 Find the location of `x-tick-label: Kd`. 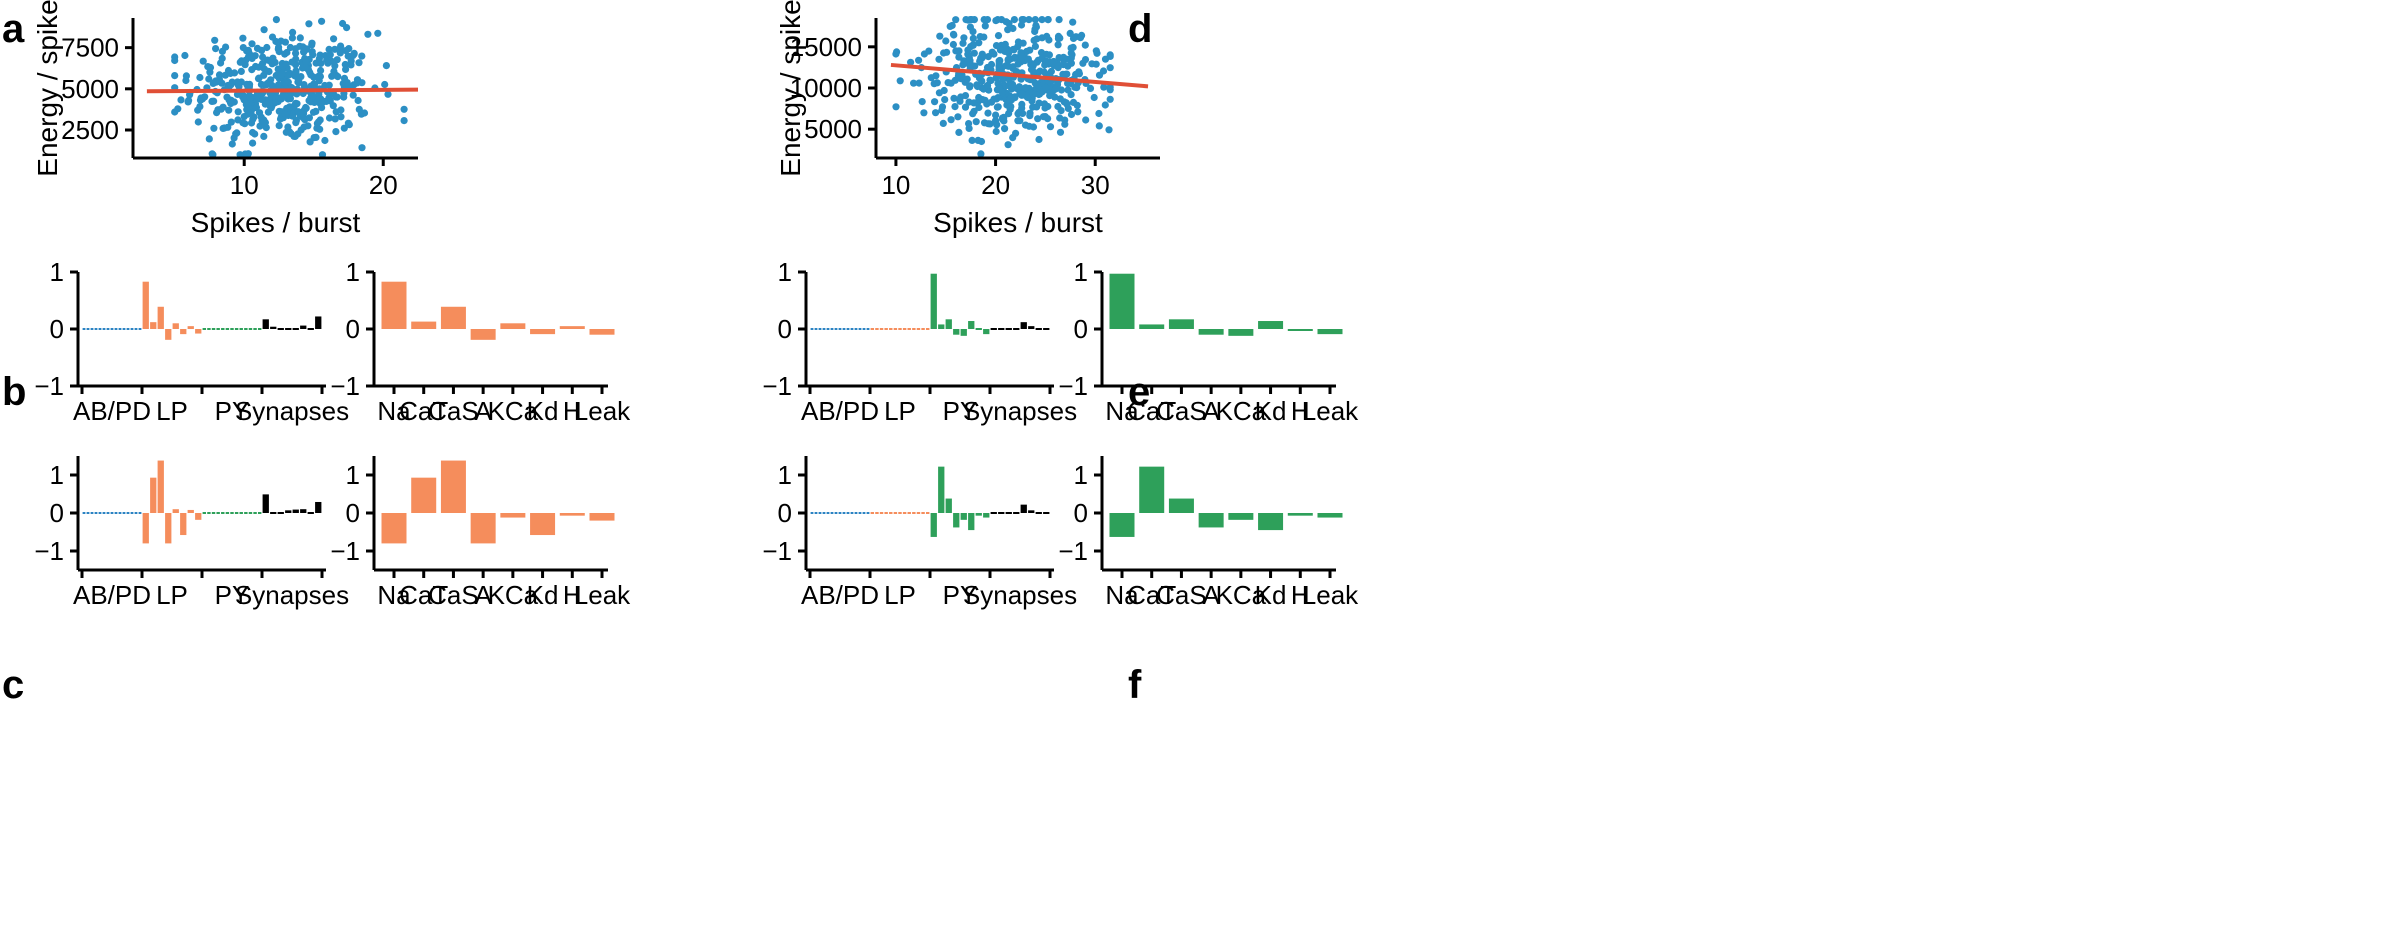

x-tick-label: Kd is located at coordinates (543, 595).